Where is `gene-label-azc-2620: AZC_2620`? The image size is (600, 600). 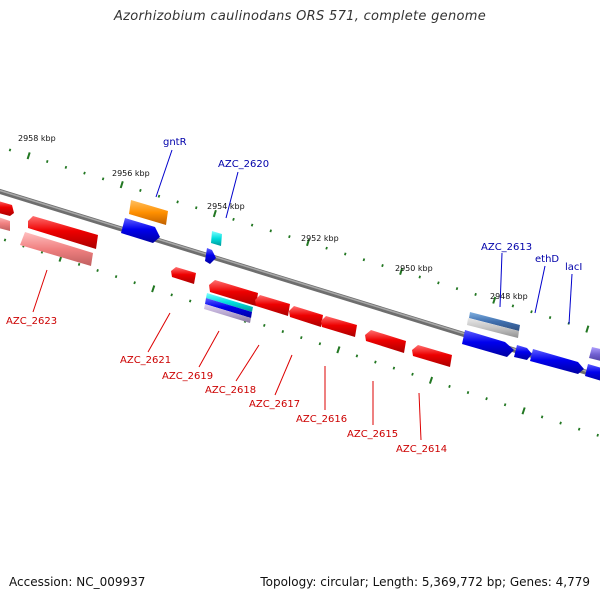
gene-label-azc-2620: AZC_2620 is located at coordinates (243, 164).